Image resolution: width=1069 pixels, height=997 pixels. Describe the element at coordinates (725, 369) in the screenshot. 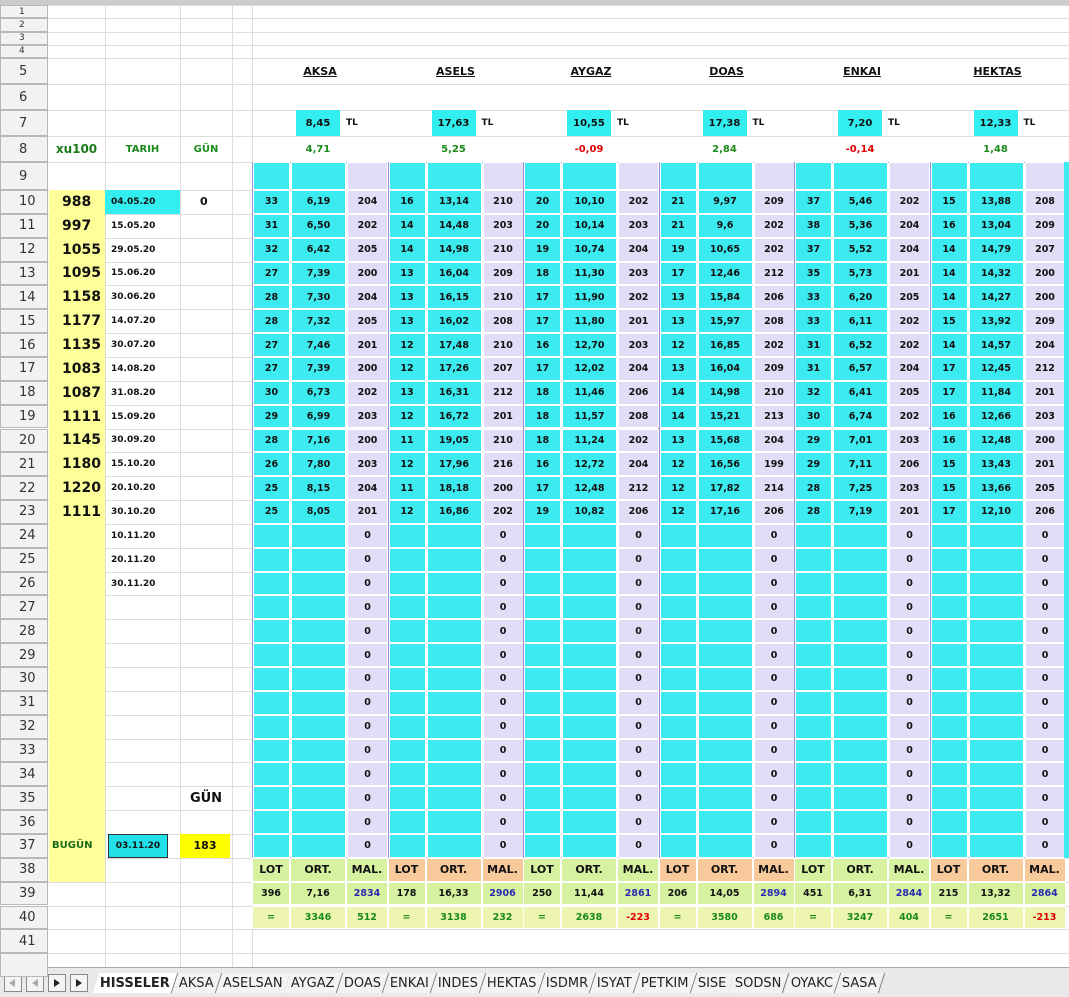

I see `avg-cost: 16,04` at that location.